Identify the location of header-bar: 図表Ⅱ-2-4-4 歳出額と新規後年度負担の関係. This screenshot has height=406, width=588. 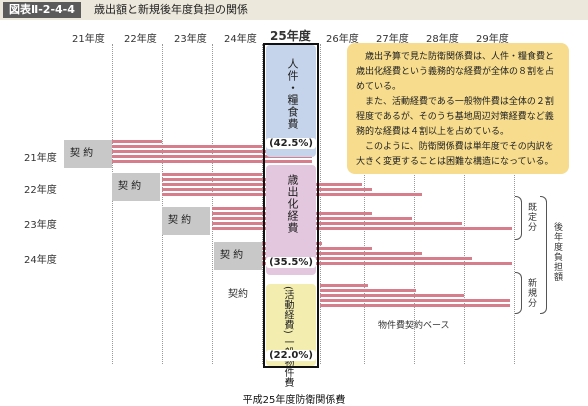
(294, 10).